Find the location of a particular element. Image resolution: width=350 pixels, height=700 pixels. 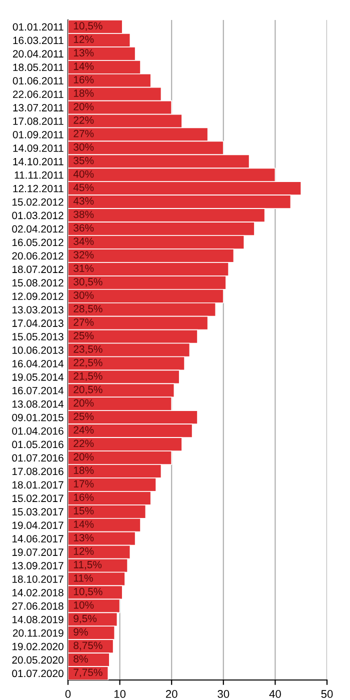

y-tick-label: 19.02.2020 is located at coordinates (38, 646).